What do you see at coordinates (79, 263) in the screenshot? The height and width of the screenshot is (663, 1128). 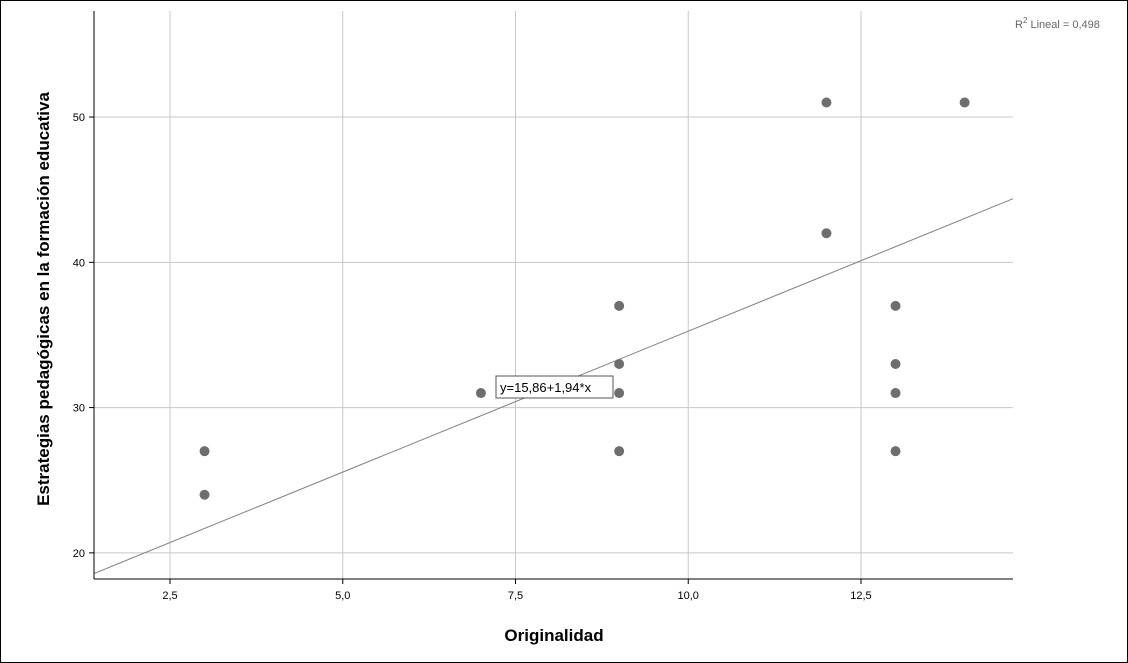 I see `y-tick-label: 40` at bounding box center [79, 263].